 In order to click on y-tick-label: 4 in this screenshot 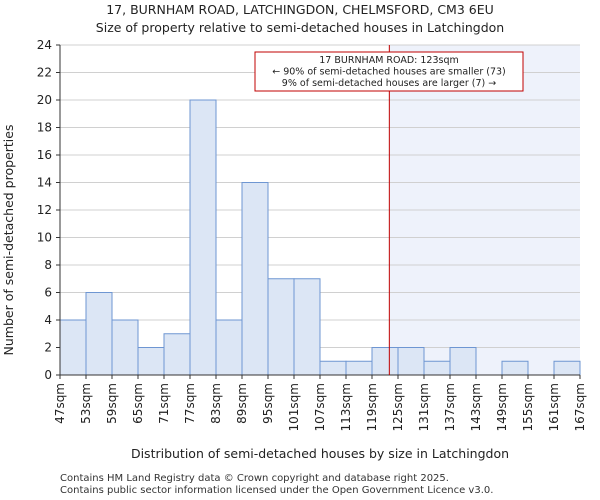, I will do `click(48, 320)`.